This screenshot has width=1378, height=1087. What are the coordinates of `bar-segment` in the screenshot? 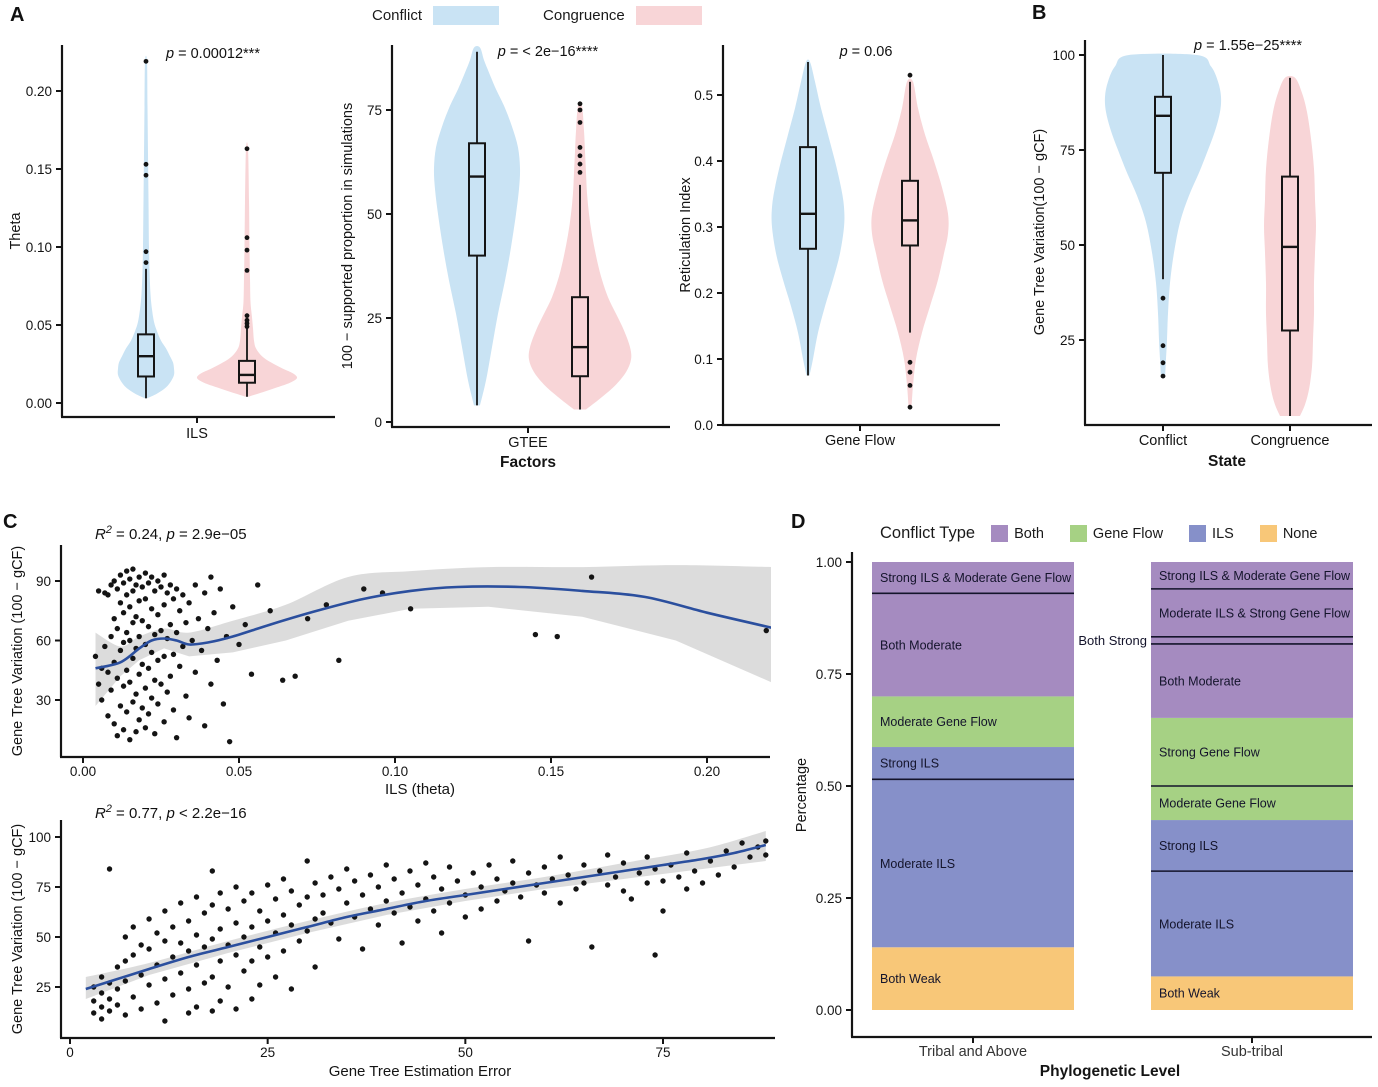 It's located at (973, 763).